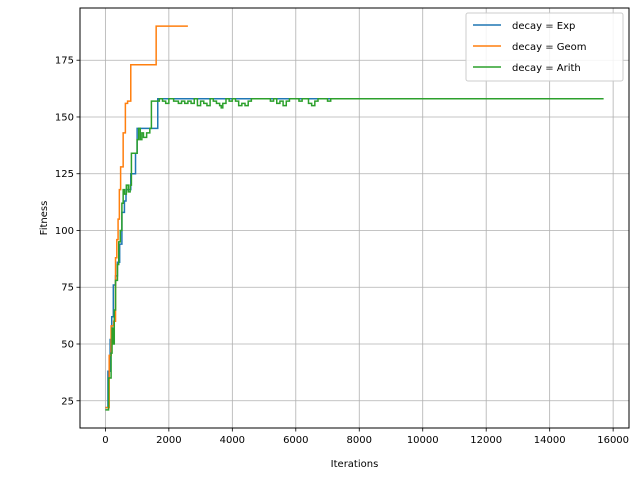 The width and height of the screenshot is (640, 480). I want to click on x-tick-label: 6000, so click(295, 440).